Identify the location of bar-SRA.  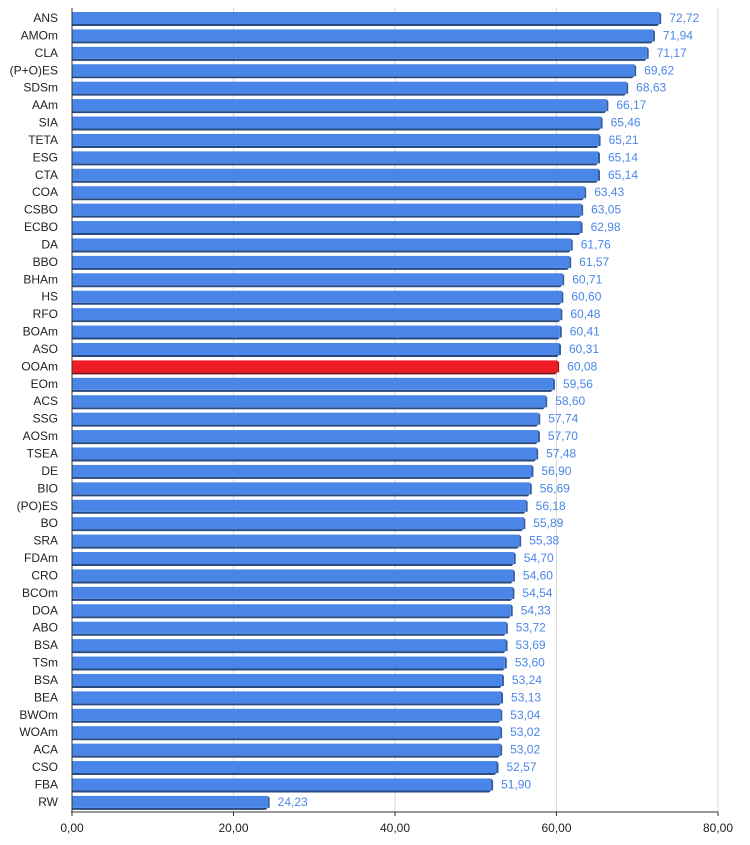
(296, 540).